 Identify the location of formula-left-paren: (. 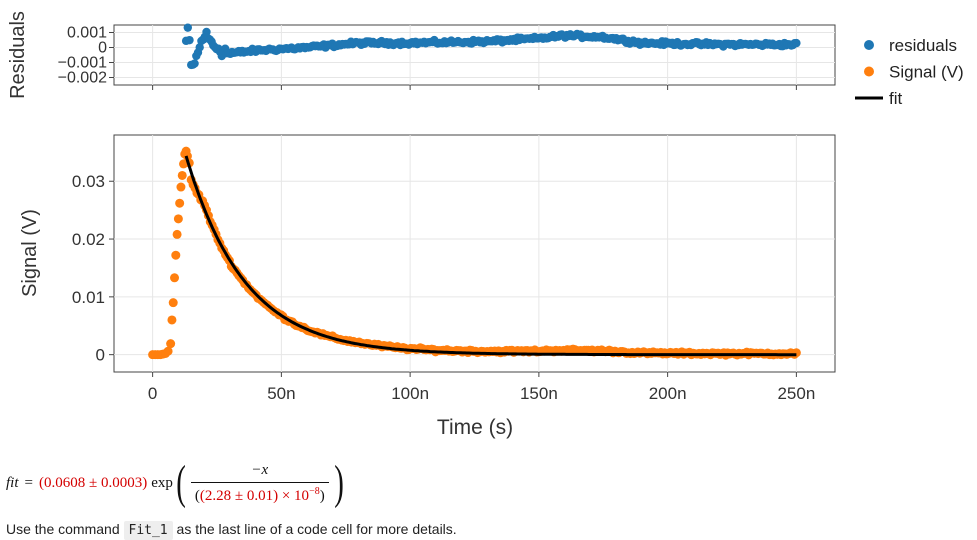
(181, 482).